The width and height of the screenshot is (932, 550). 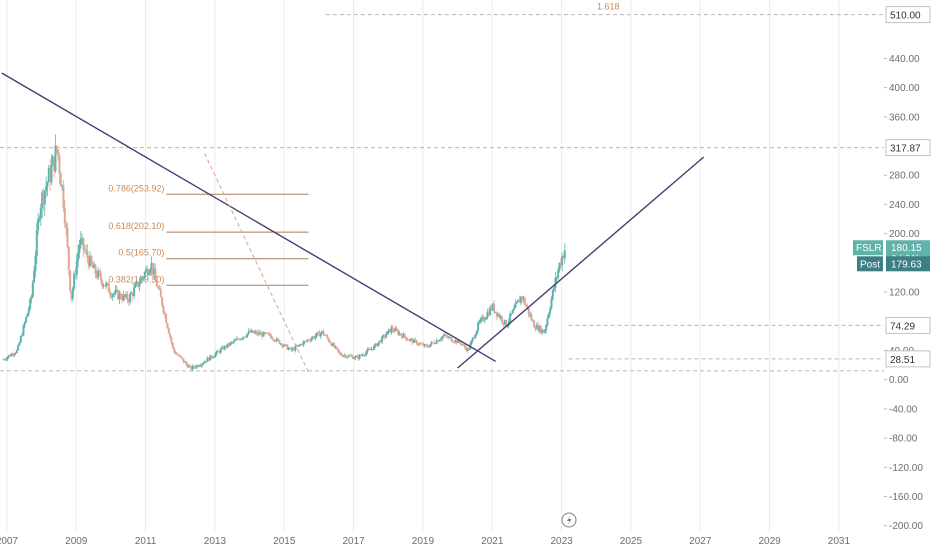 What do you see at coordinates (870, 264) in the screenshot?
I see `post-tag-bg` at bounding box center [870, 264].